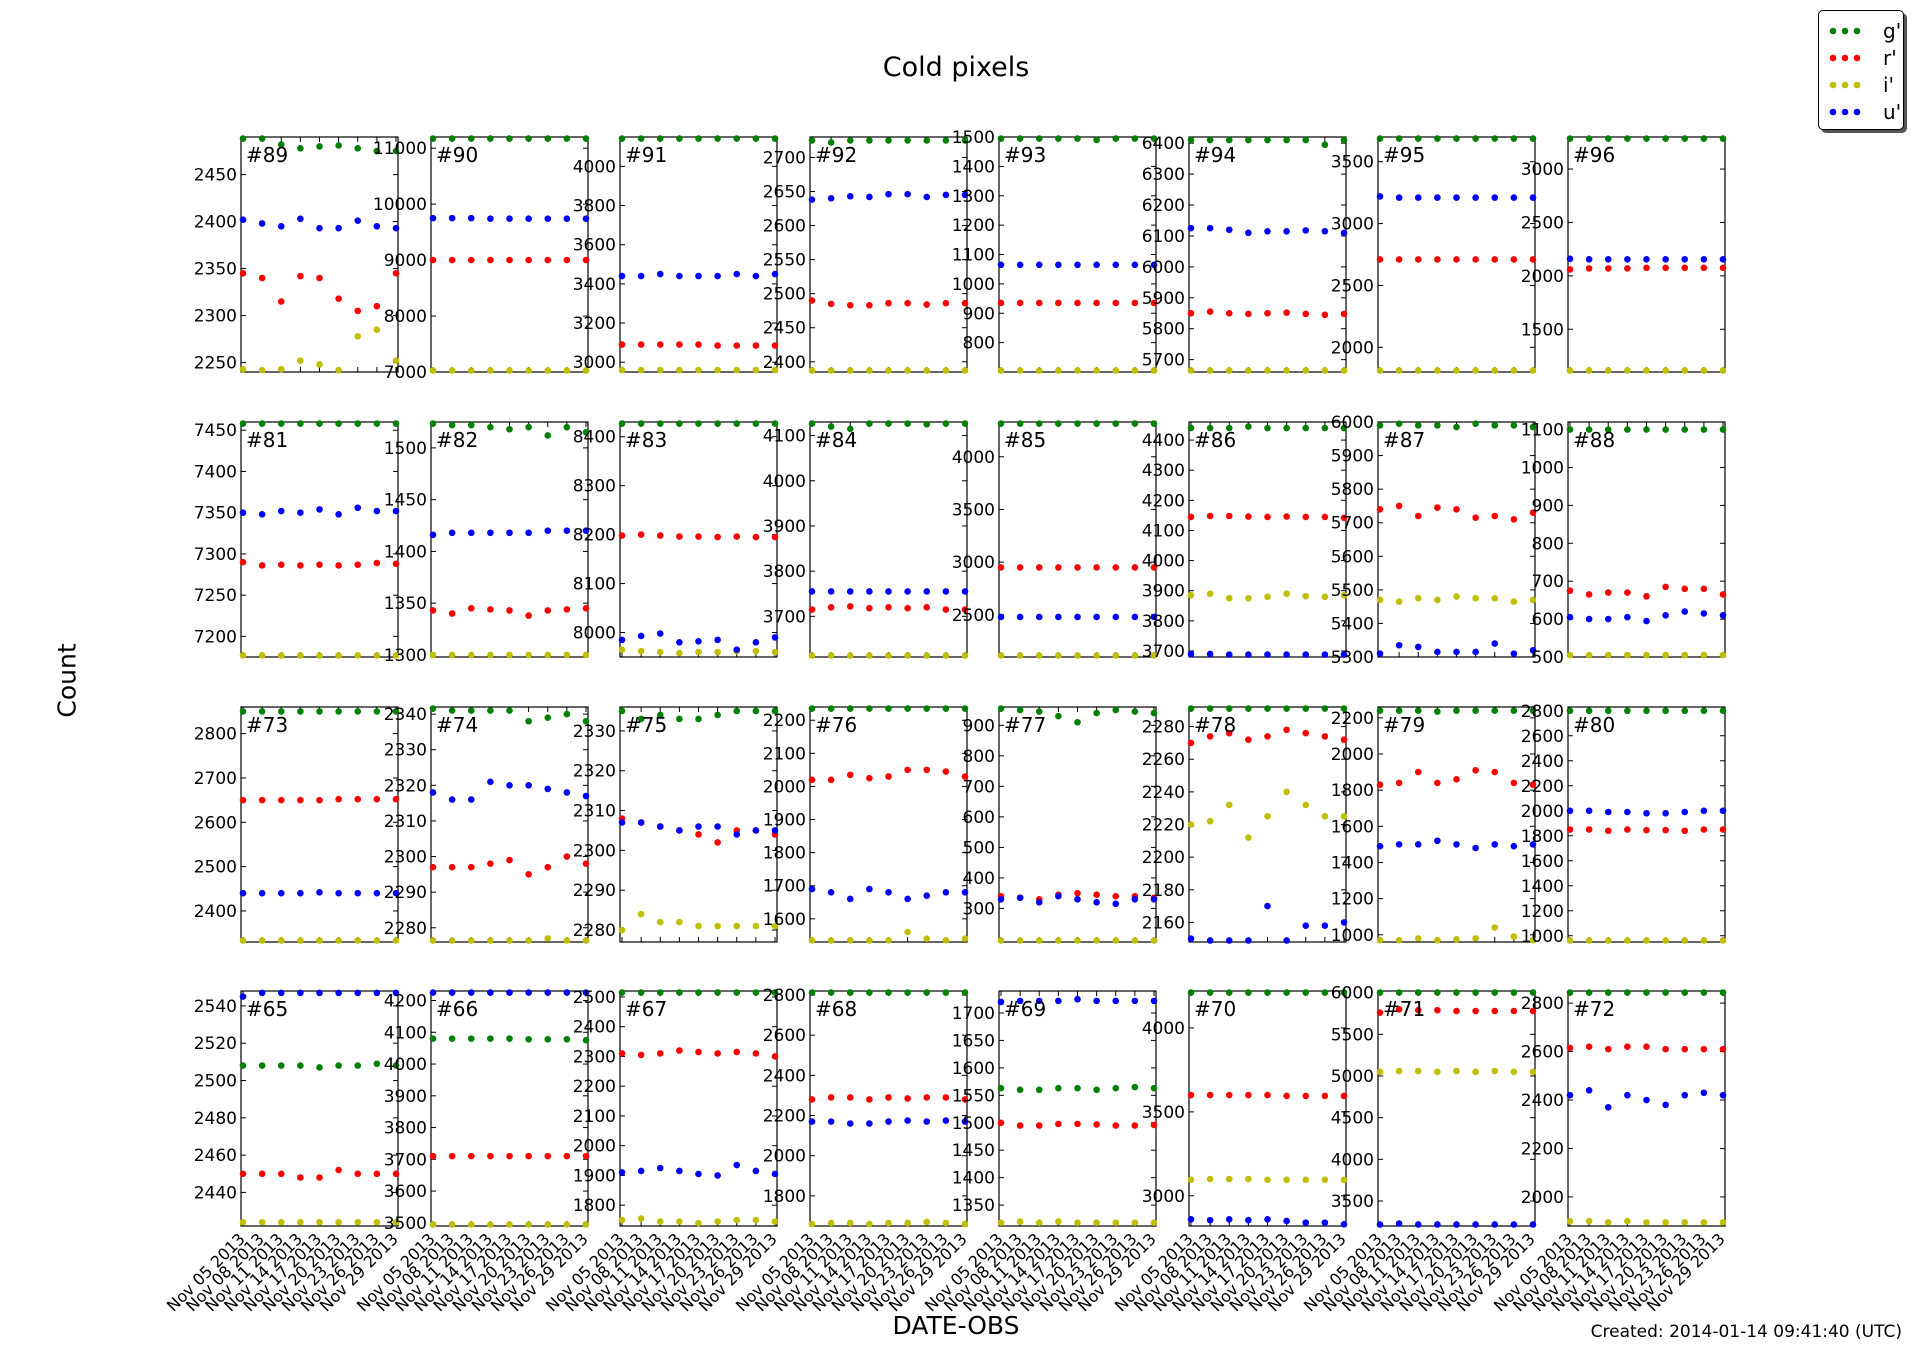  What do you see at coordinates (1889, 85) in the screenshot?
I see `legend-label: i'` at bounding box center [1889, 85].